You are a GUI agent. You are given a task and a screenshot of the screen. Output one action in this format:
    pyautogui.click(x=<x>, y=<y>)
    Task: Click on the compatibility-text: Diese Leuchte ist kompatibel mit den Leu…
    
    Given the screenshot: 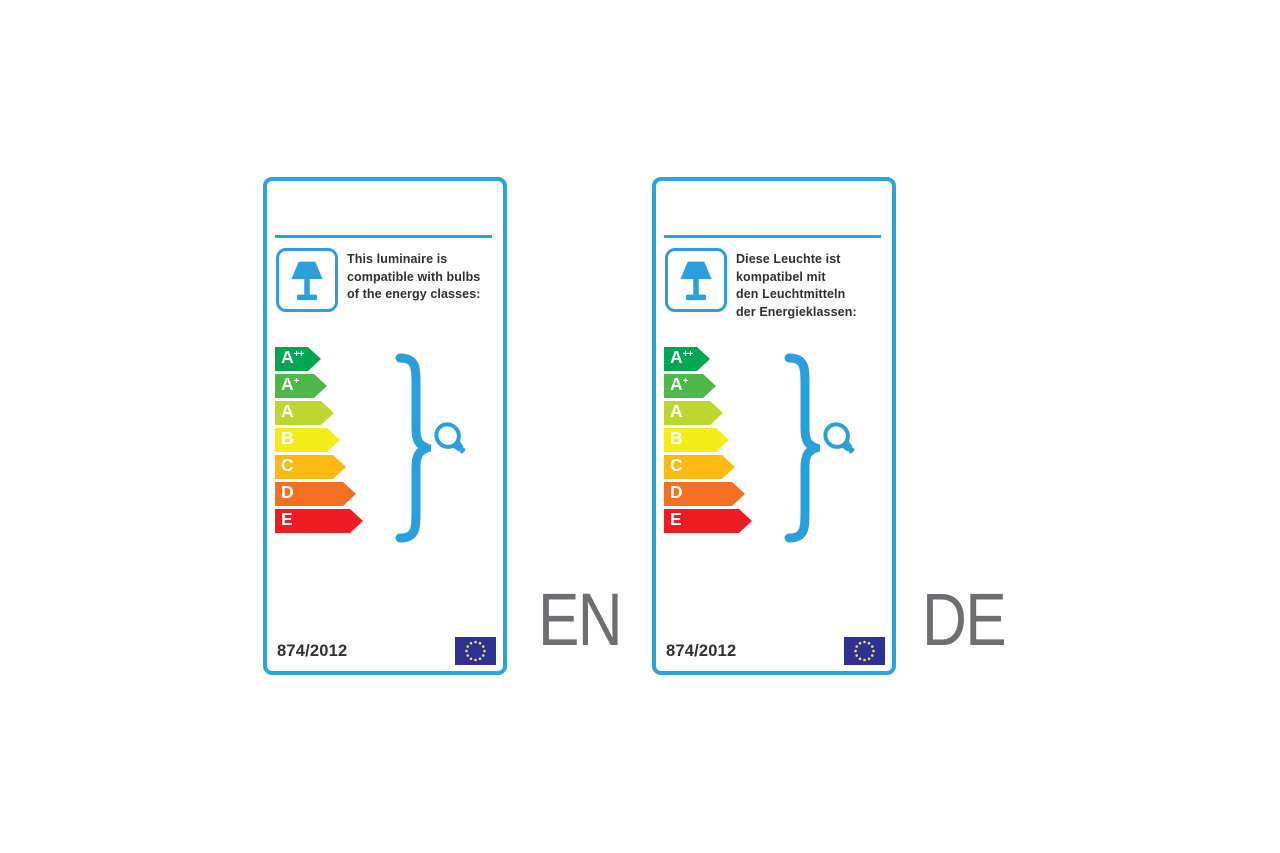 What is the action you would take?
    pyautogui.click(x=796, y=285)
    